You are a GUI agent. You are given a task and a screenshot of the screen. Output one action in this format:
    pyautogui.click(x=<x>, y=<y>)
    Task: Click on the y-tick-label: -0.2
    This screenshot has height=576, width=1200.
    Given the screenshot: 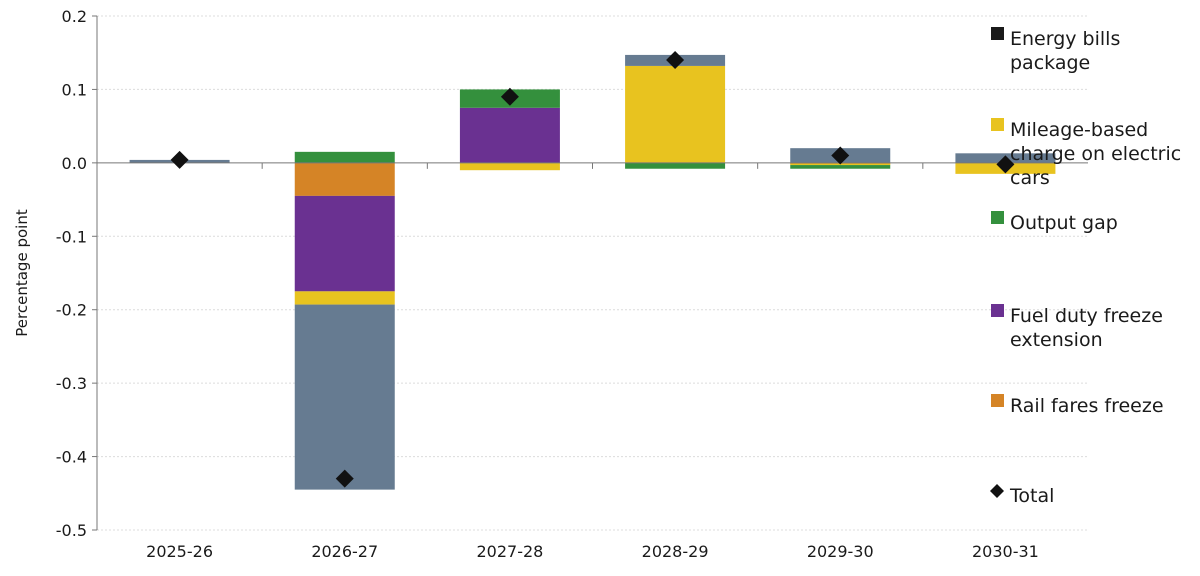 What is the action you would take?
    pyautogui.click(x=71, y=310)
    